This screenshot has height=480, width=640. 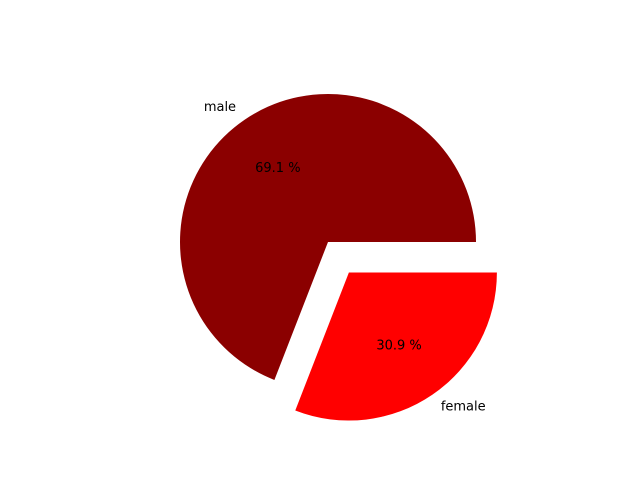 What do you see at coordinates (277, 168) in the screenshot?
I see `slice-percent-male: 69.1 %` at bounding box center [277, 168].